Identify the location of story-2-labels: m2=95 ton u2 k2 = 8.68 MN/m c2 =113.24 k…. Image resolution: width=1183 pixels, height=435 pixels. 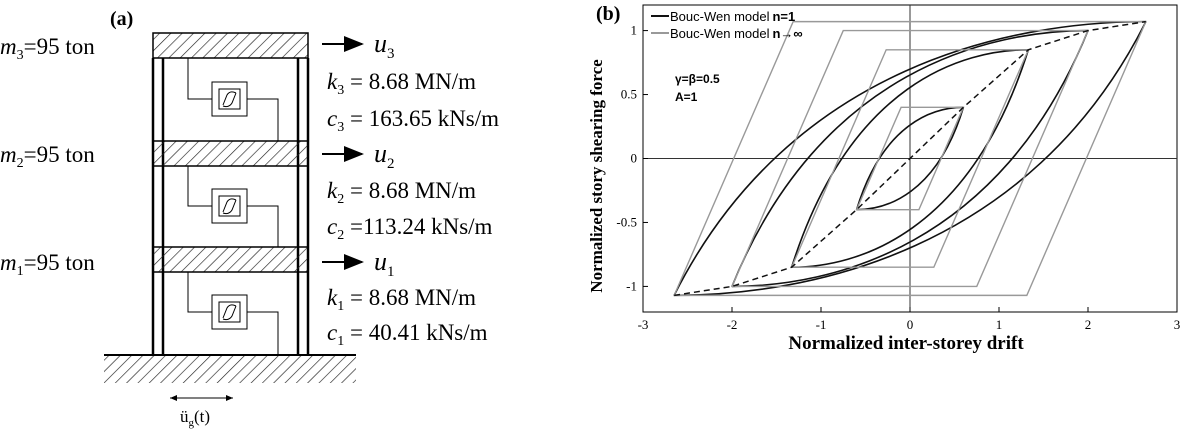
(246, 191).